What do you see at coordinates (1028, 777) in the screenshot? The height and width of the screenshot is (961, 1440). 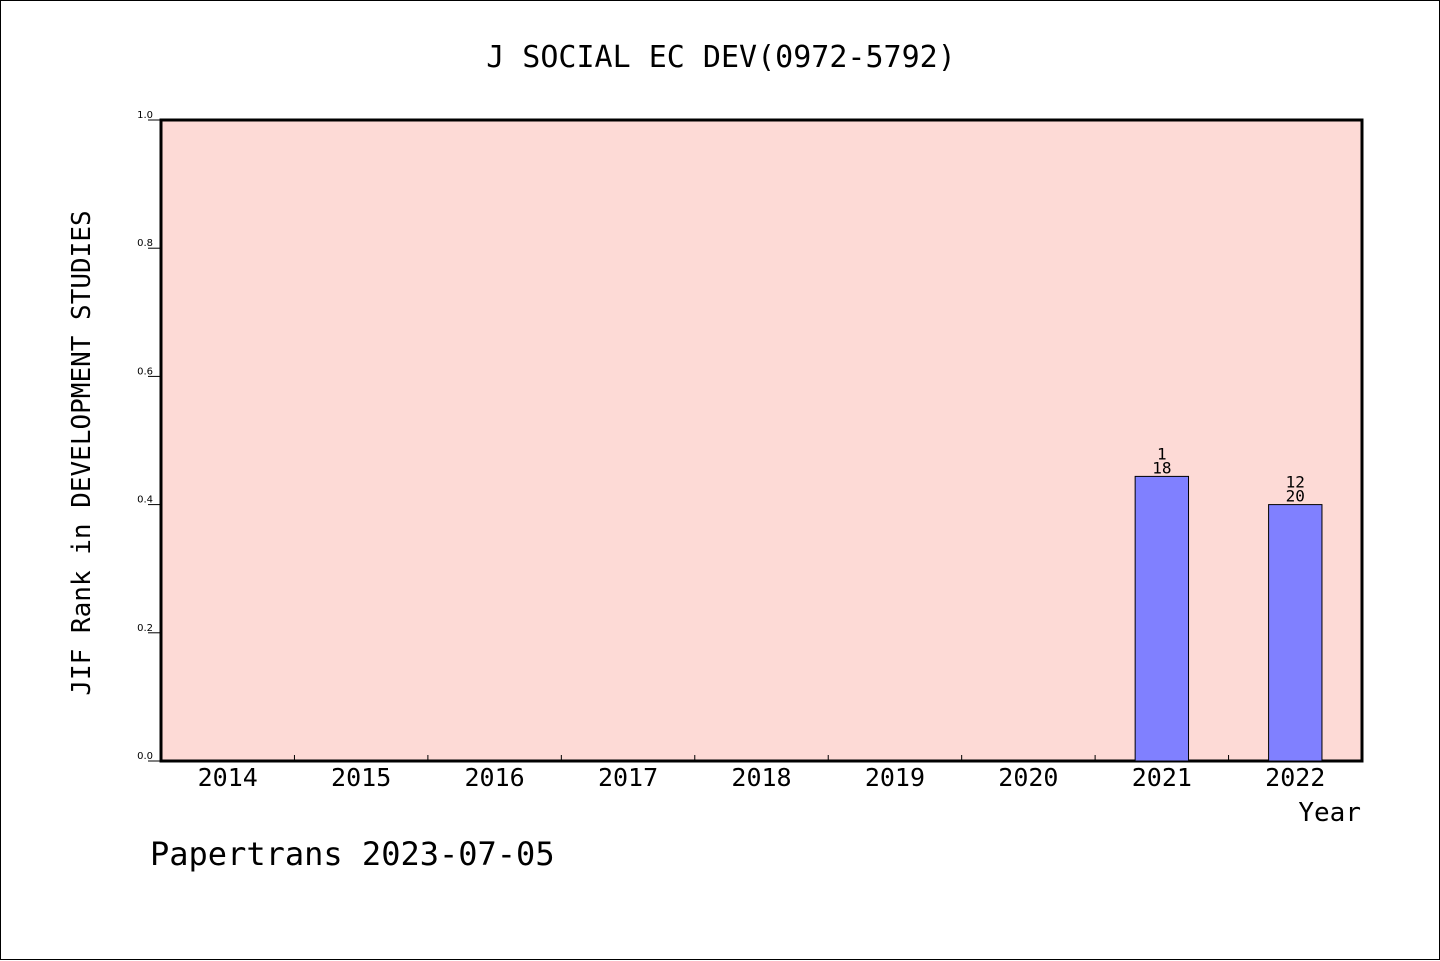 I see `x-tick-label: 2020` at bounding box center [1028, 777].